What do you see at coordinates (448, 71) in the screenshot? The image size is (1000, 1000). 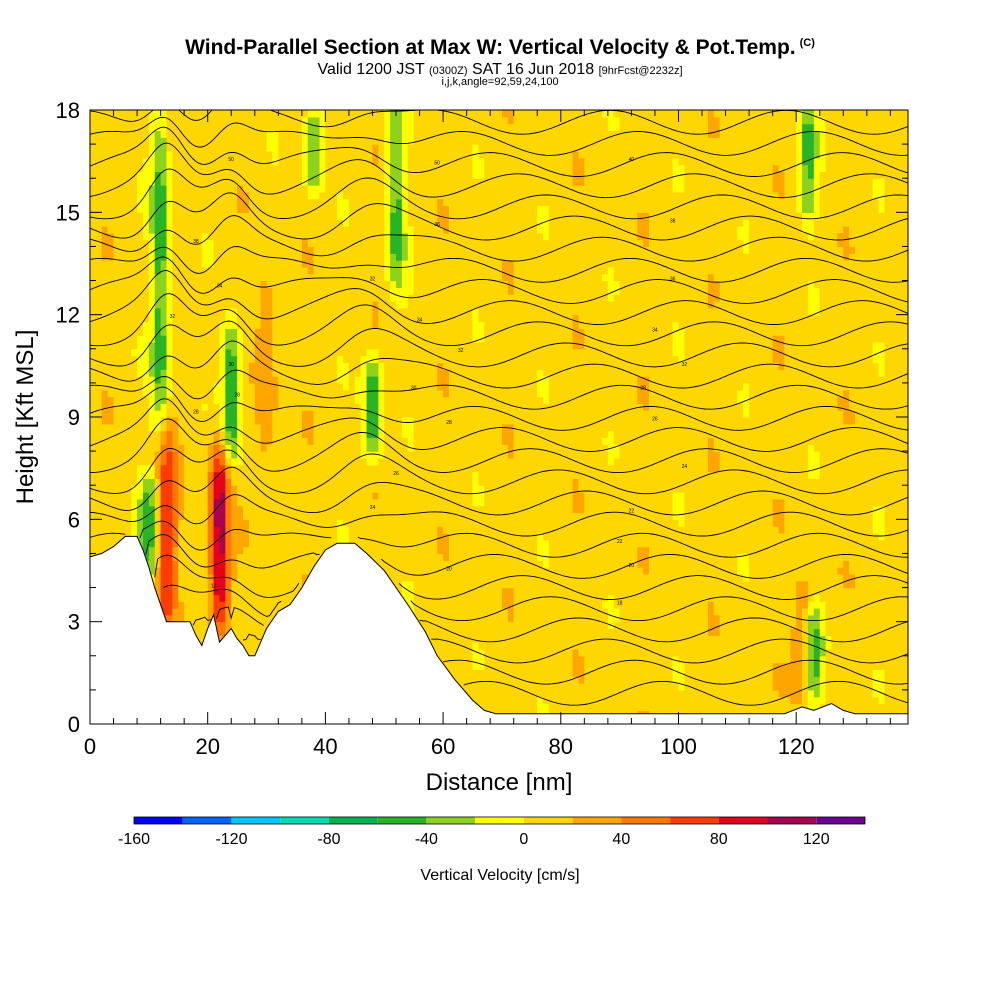 I see `utc-time: (0300Z)` at bounding box center [448, 71].